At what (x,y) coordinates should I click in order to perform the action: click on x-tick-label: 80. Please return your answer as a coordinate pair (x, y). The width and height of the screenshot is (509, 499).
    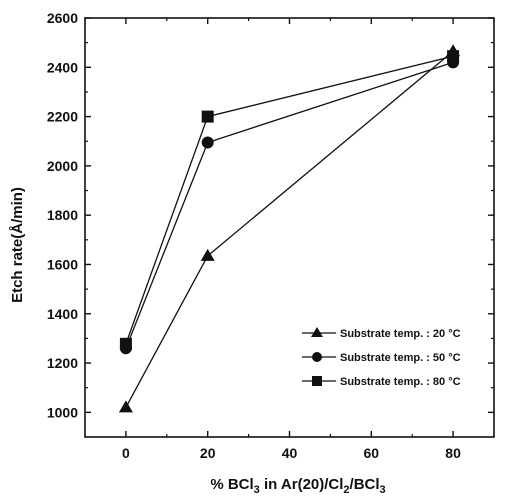
    Looking at the image, I should click on (453, 453).